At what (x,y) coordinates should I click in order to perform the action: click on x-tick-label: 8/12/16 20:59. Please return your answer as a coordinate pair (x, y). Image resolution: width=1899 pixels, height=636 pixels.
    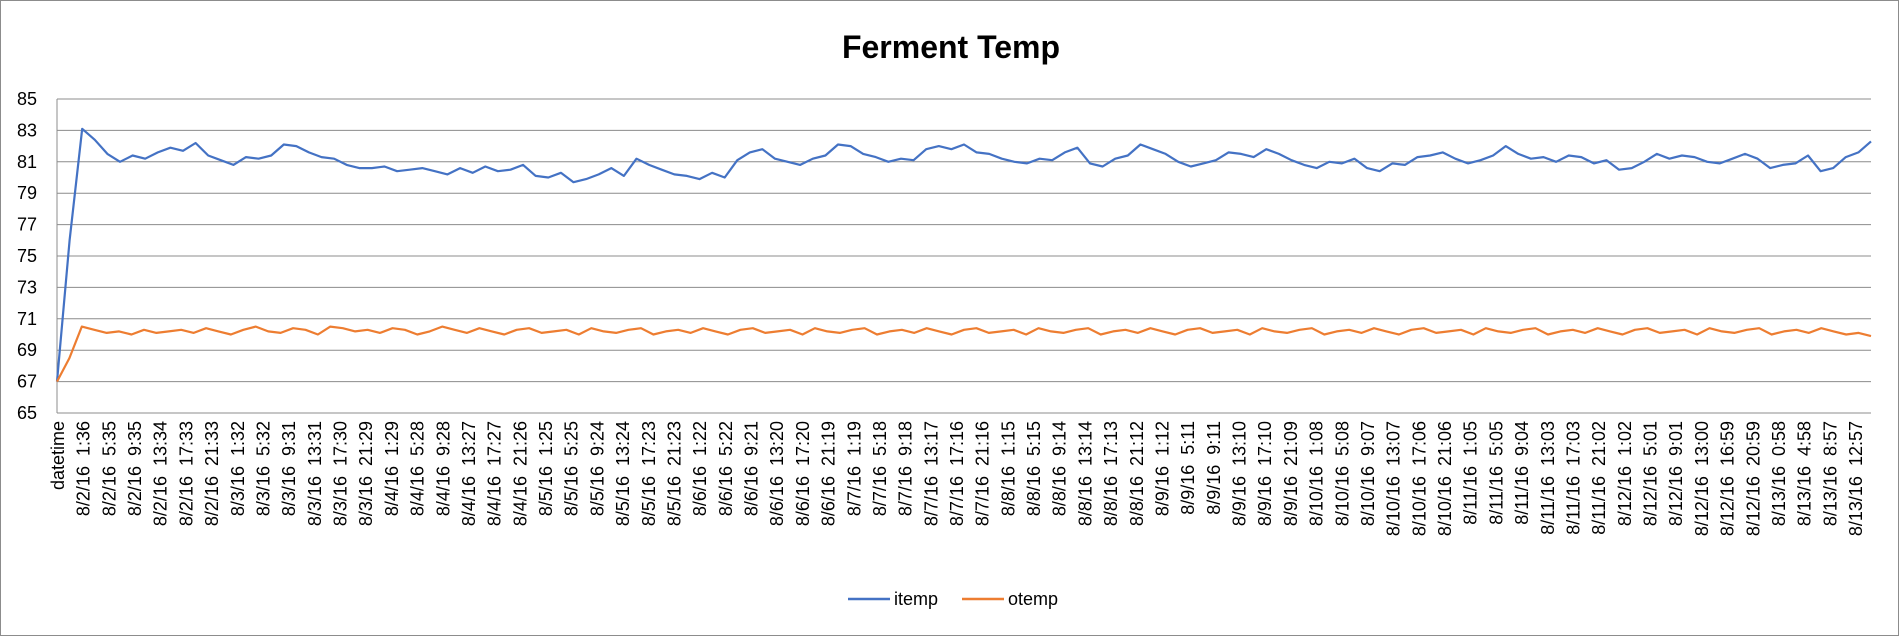
    Looking at the image, I should click on (1753, 478).